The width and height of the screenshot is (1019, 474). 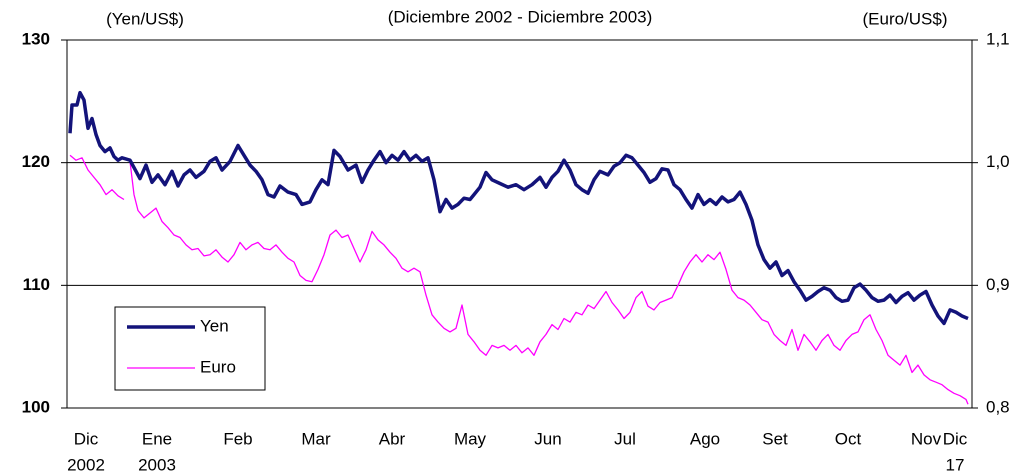 I want to click on x-tick-label: Nov, so click(x=926, y=438).